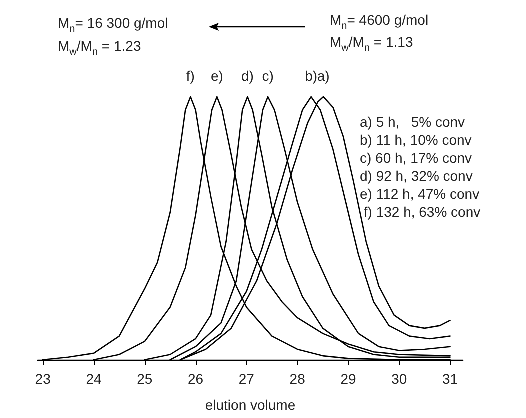 This screenshot has width=526, height=418. What do you see at coordinates (416, 158) in the screenshot?
I see `annotation: c) 60 h, 17% conv` at bounding box center [416, 158].